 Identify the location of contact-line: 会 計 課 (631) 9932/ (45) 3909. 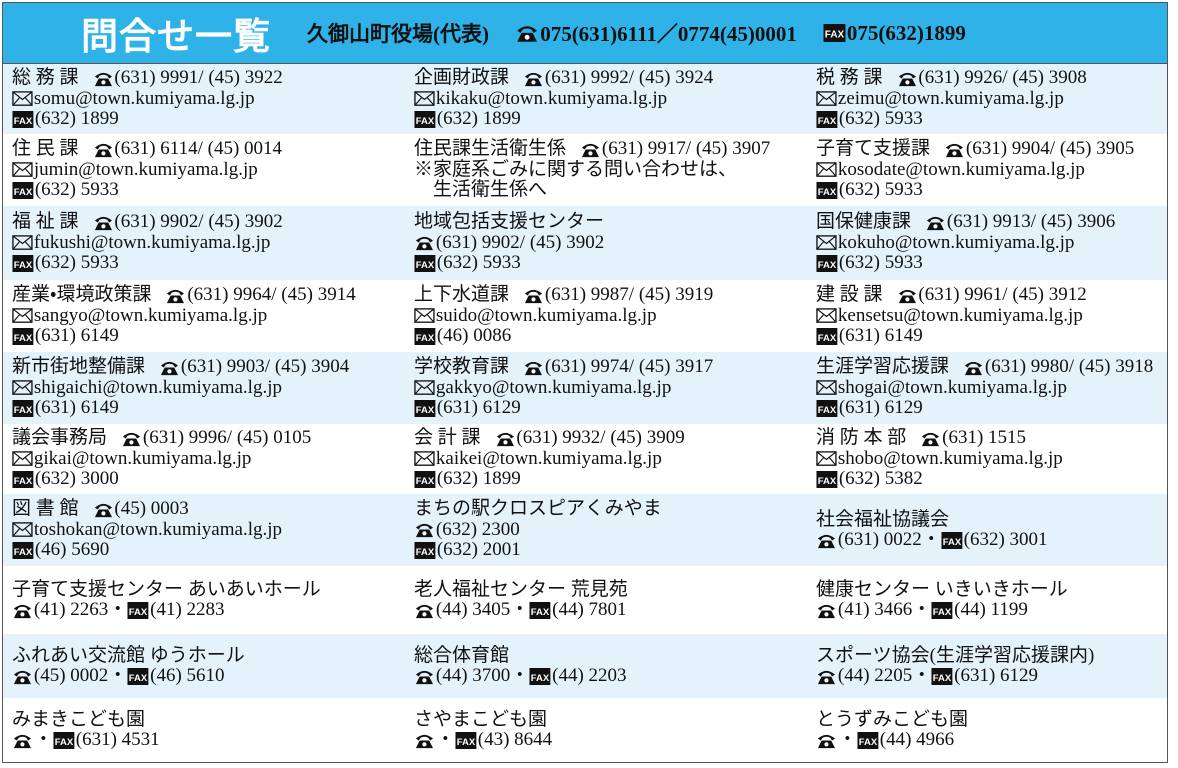
(610, 438).